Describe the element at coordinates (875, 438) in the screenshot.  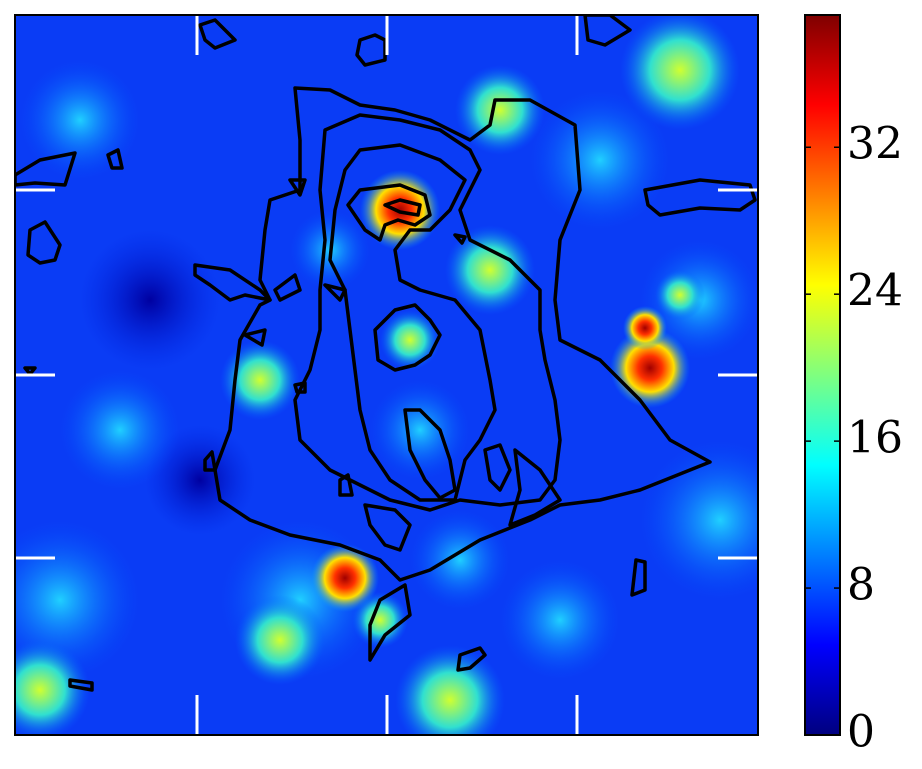
I see `colorbar-tick-label: 16` at that location.